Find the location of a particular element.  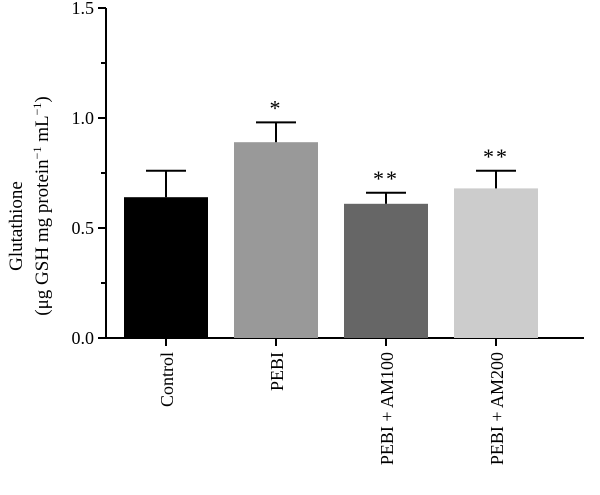

x-tick-label: PEBI + AM100 is located at coordinates (387, 408).